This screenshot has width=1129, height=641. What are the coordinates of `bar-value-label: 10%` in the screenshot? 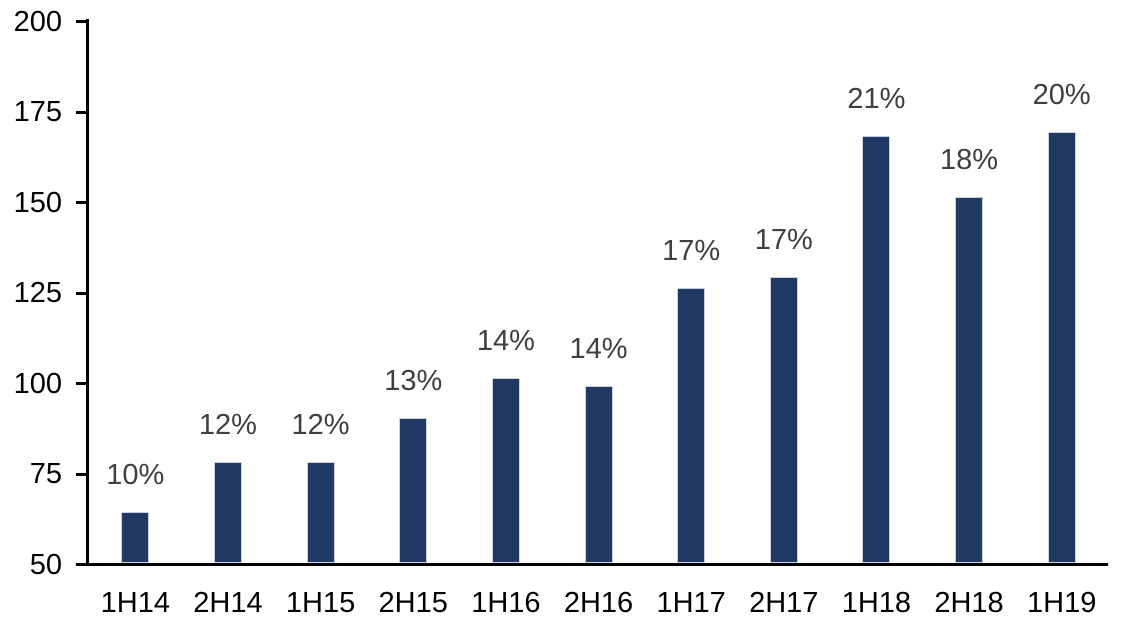 It's located at (135, 475).